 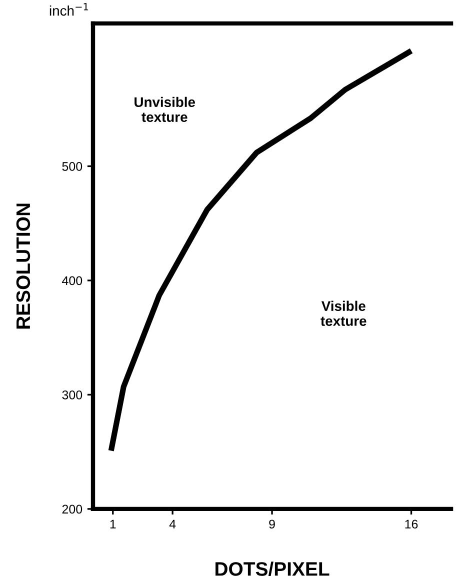 What do you see at coordinates (165, 109) in the screenshot?
I see `annotation: Unvisible texture` at bounding box center [165, 109].